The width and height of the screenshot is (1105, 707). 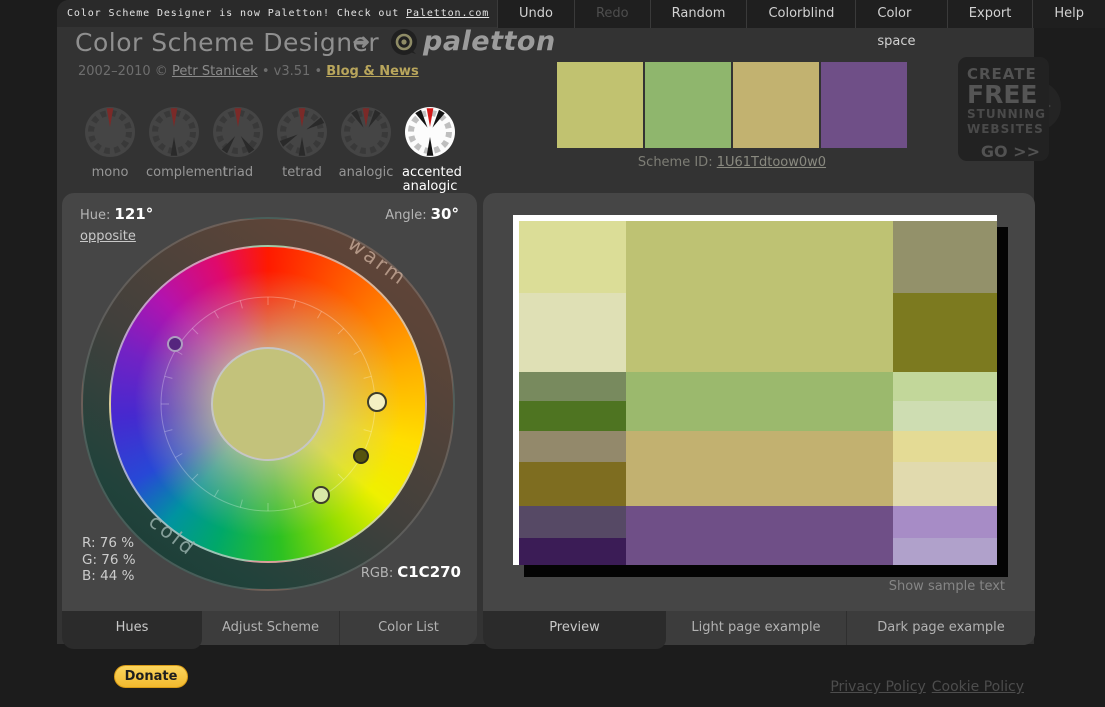 What do you see at coordinates (108, 236) in the screenshot?
I see `opposite-link: opposite` at bounding box center [108, 236].